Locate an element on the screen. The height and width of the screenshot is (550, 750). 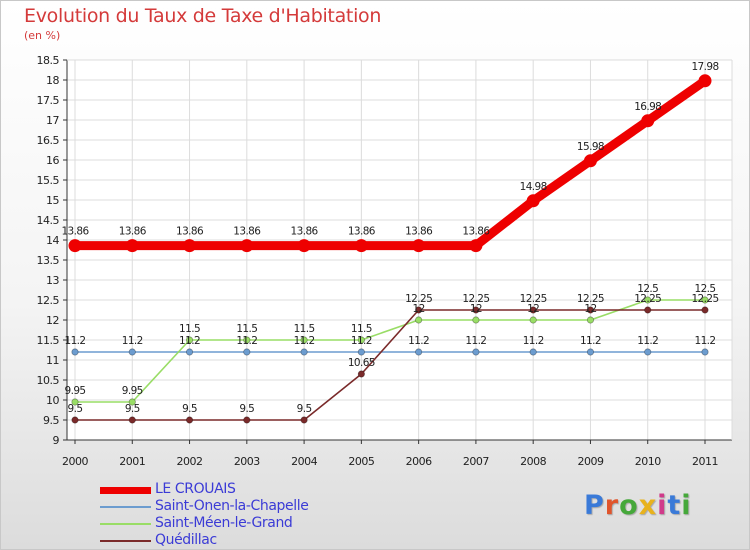
x-tick-label: 2009 is located at coordinates (590, 461).